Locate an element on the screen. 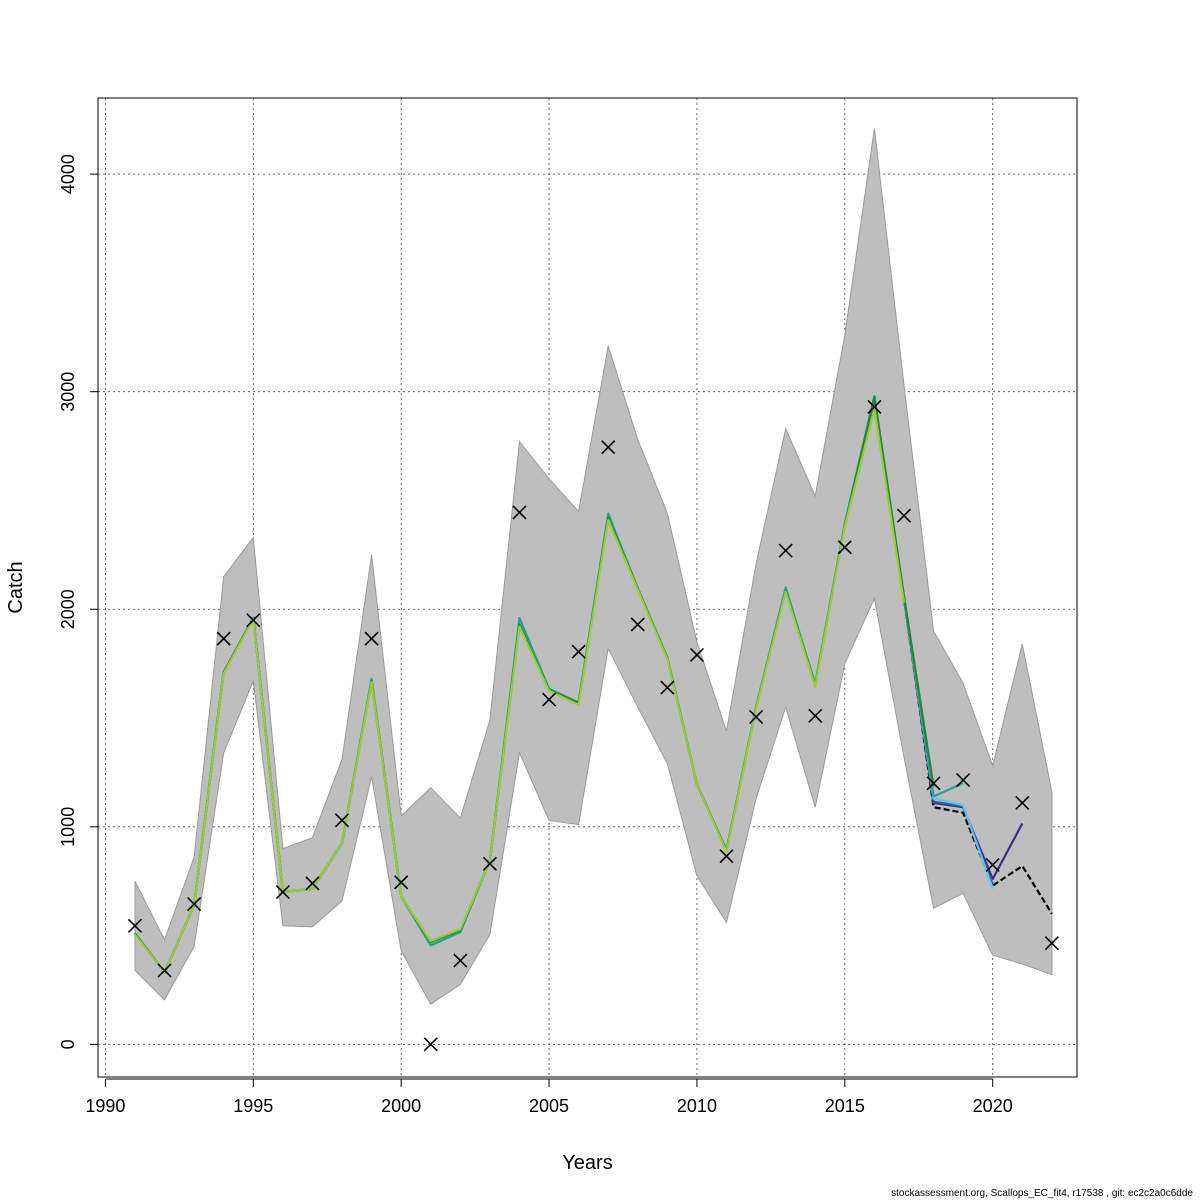  x-tick-label: 2005 is located at coordinates (549, 1106).